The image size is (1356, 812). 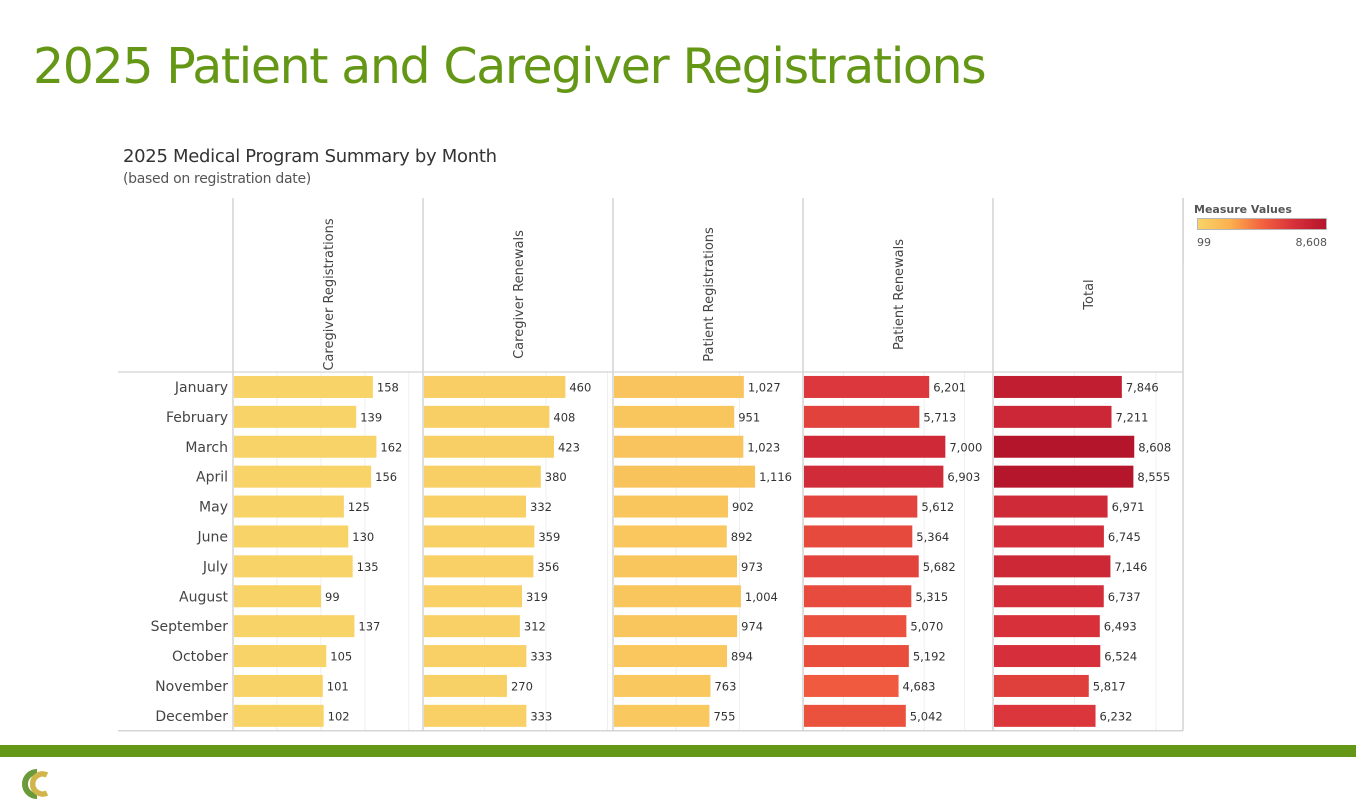 I want to click on data-label: 139, so click(x=371, y=417).